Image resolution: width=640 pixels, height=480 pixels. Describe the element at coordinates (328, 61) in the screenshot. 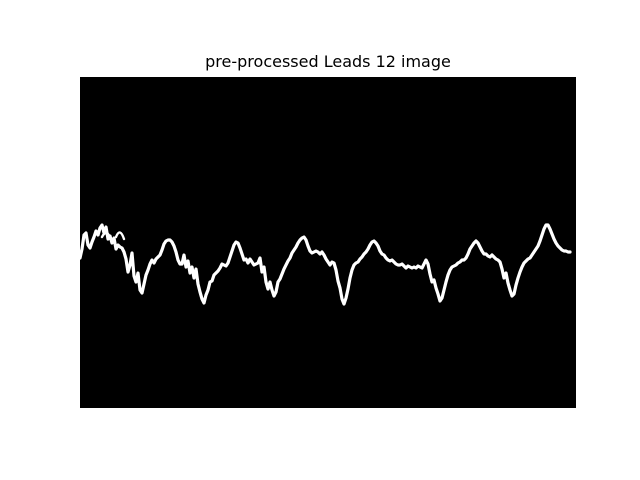

I see `figure-title: pre-processed Leads 12 image` at that location.